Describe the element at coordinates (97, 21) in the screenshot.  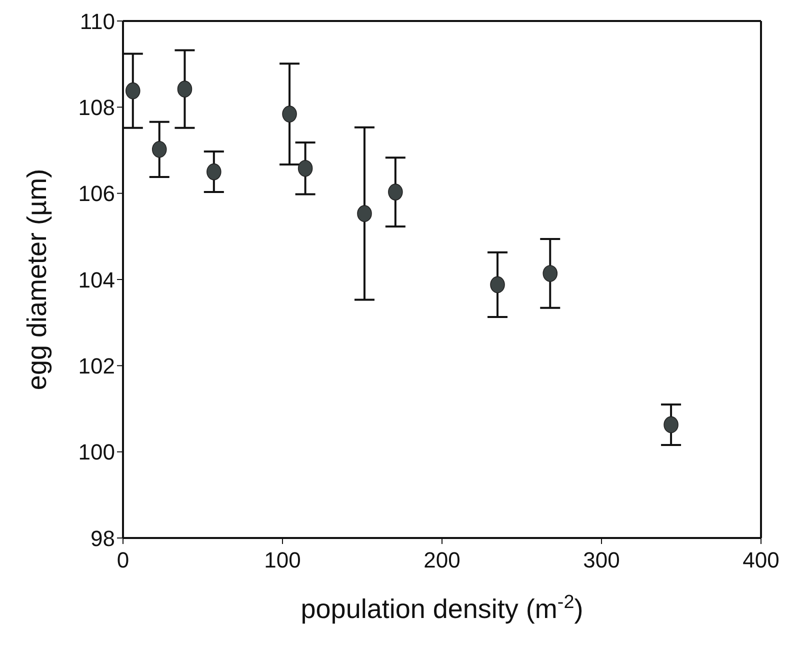
I see `y-tick-label: 110` at that location.